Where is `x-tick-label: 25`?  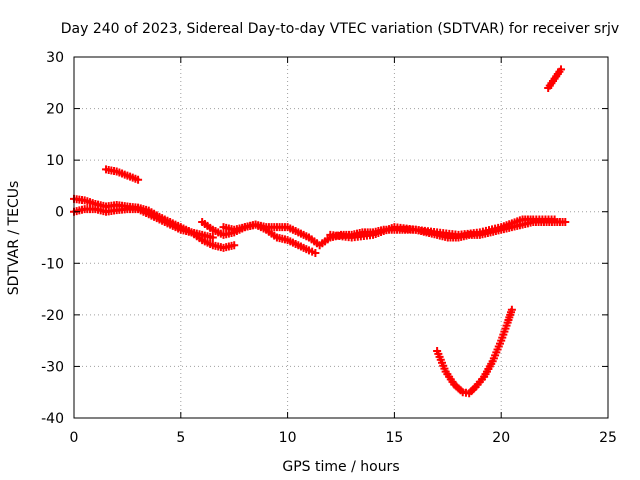
x-tick-label: 25 is located at coordinates (608, 438).